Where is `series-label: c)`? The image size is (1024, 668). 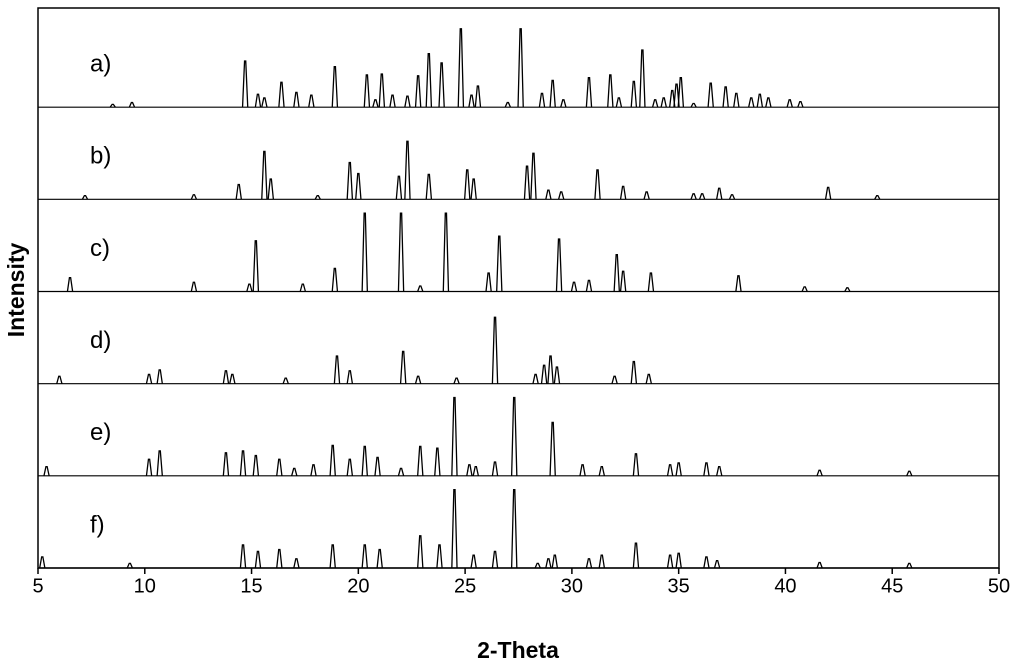 series-label: c) is located at coordinates (100, 248).